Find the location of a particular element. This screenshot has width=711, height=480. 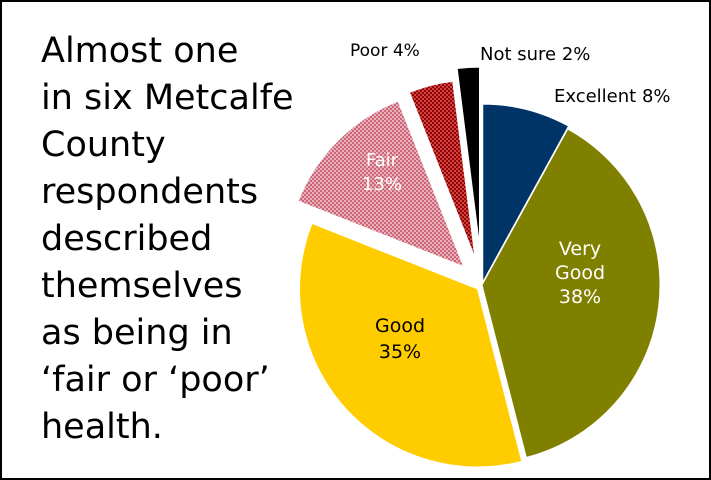

slice-label-line: Fair is located at coordinates (382, 160).